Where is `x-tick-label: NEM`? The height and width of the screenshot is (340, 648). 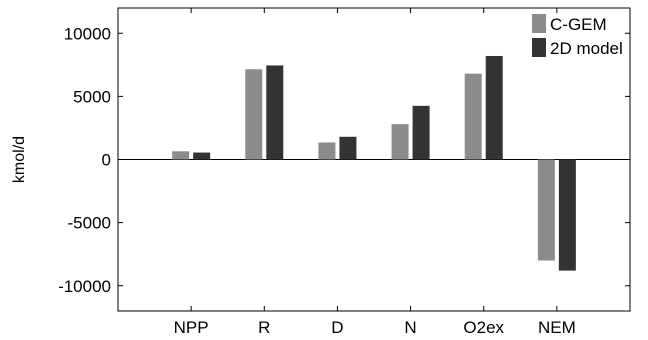 x-tick-label: NEM is located at coordinates (557, 327).